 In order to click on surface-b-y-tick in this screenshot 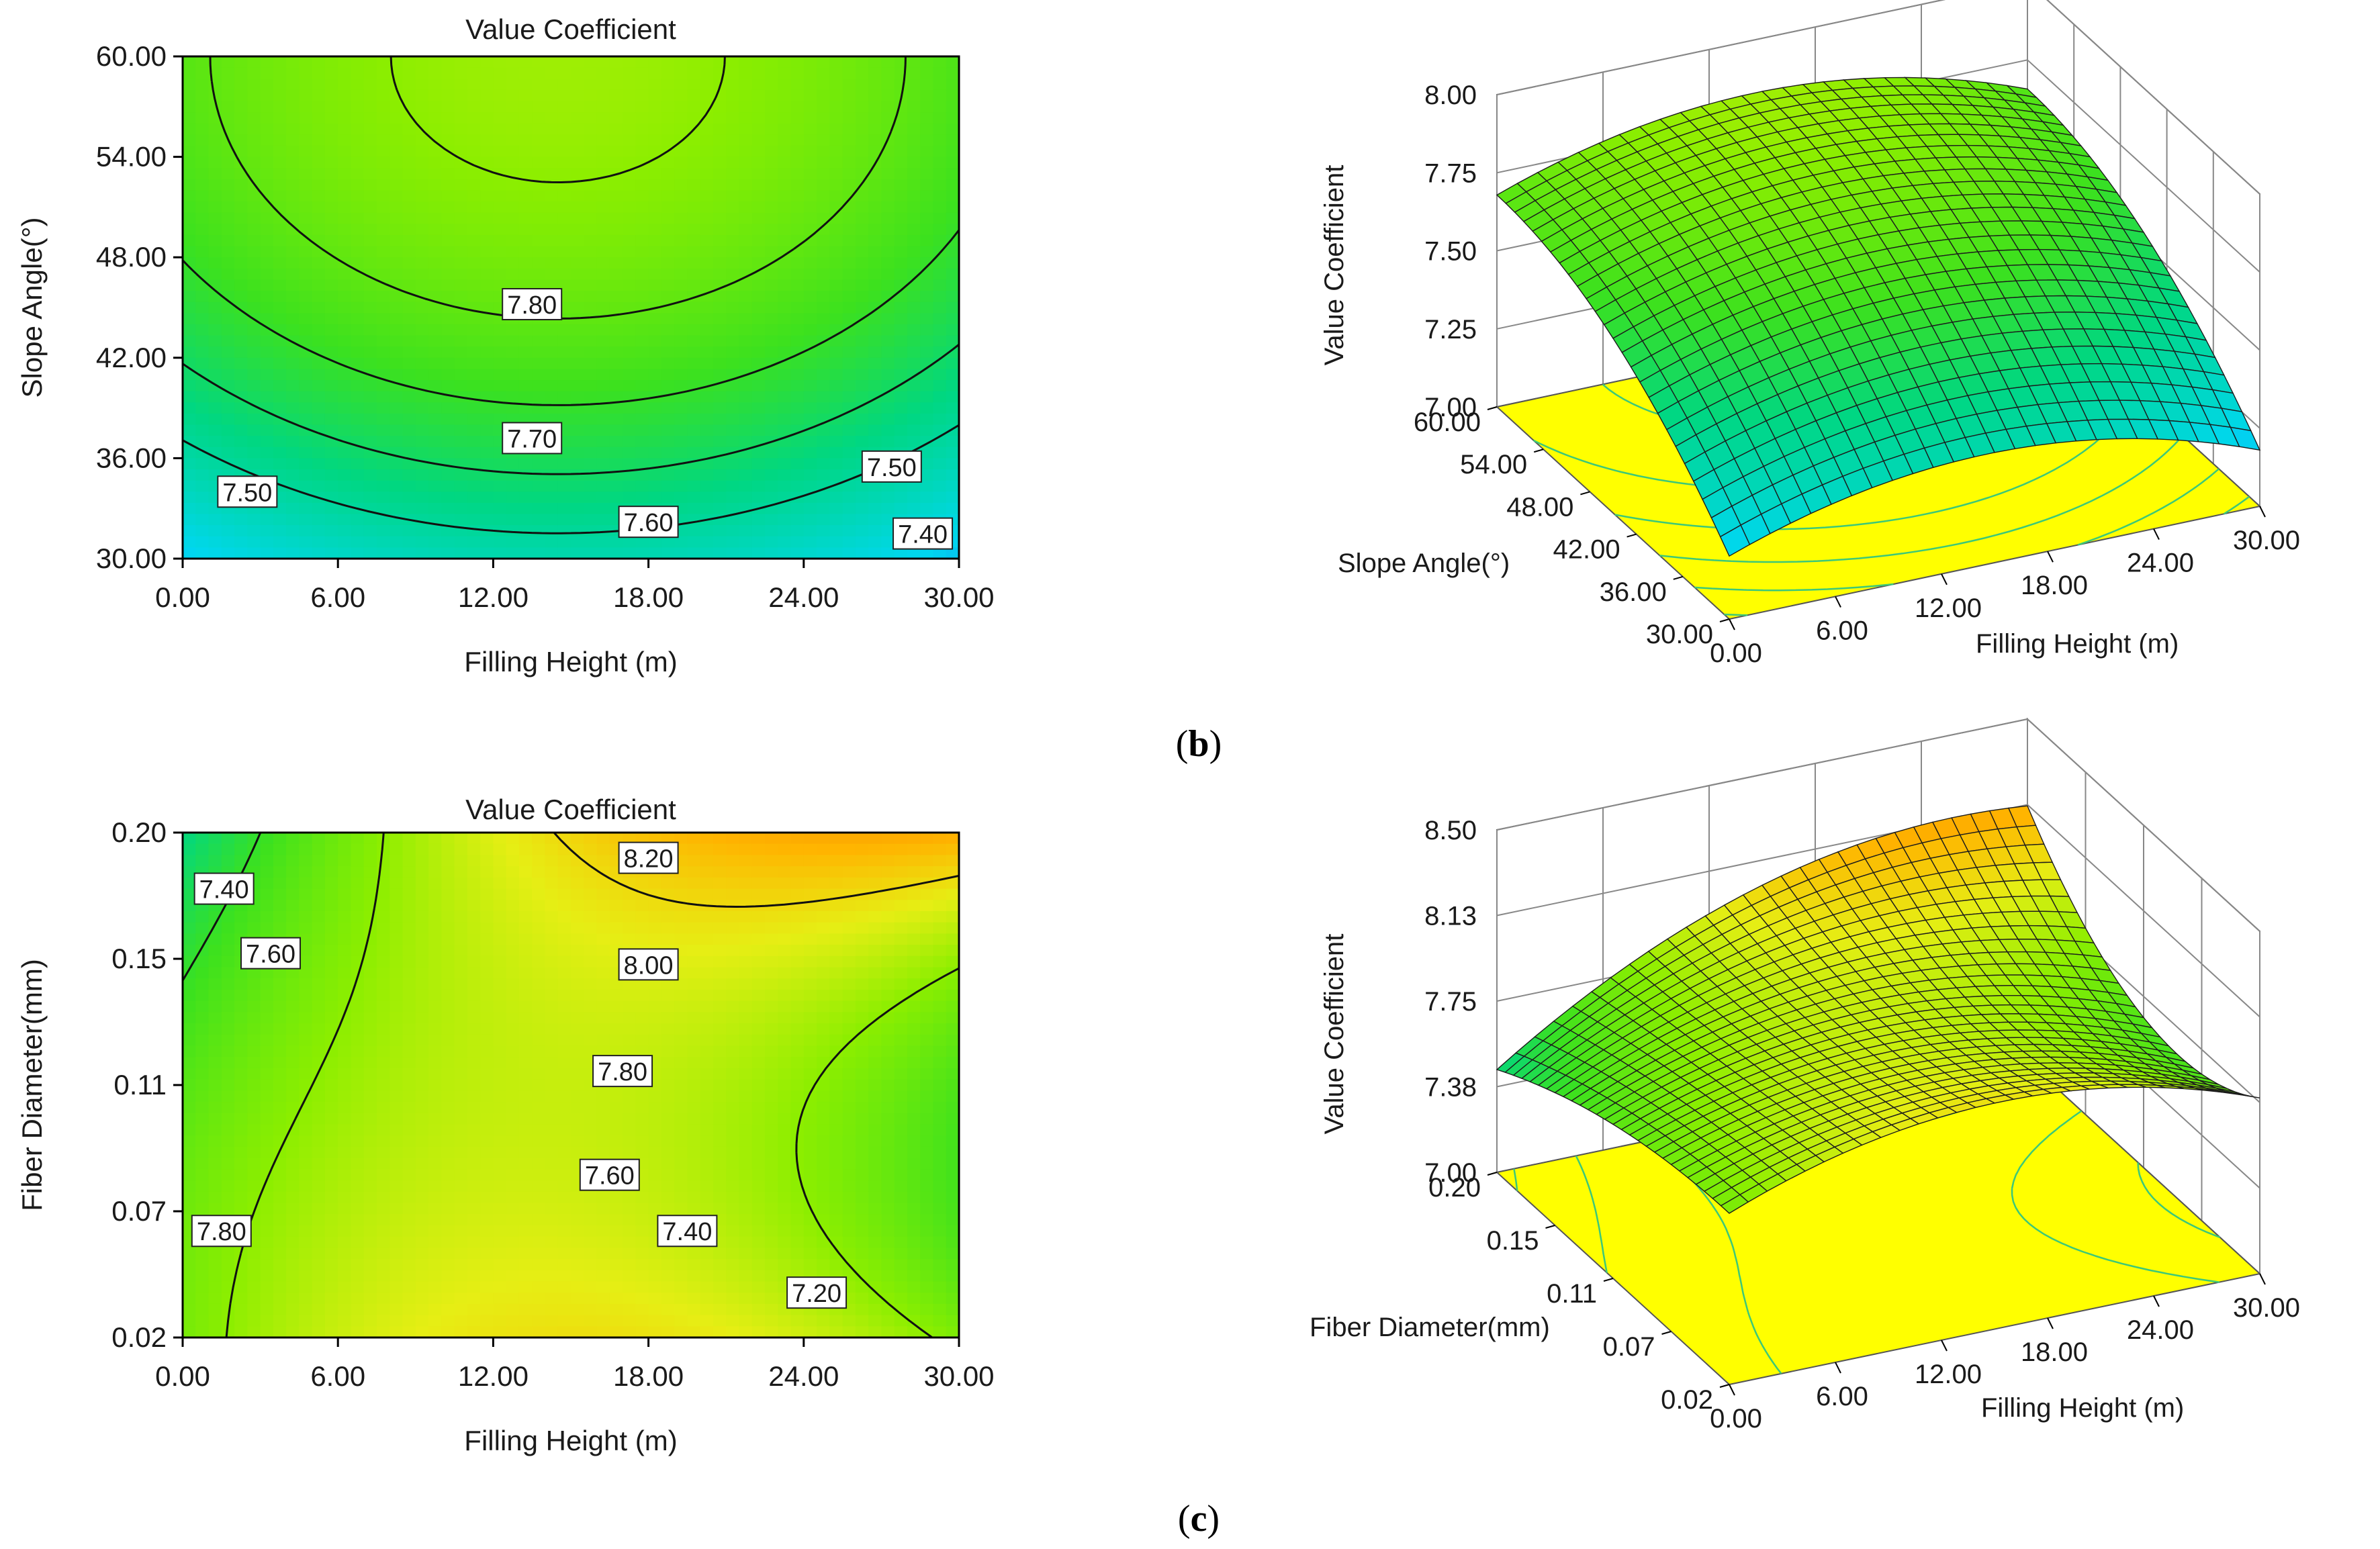, I will do `click(1632, 535)`.